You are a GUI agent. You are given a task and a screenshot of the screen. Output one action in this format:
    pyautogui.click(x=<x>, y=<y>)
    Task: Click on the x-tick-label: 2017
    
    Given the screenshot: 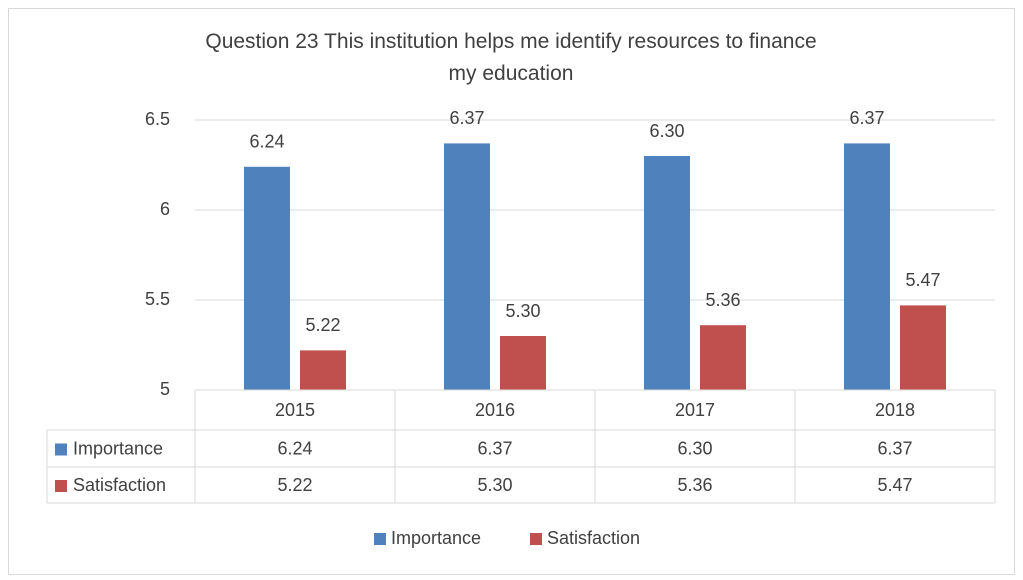 What is the action you would take?
    pyautogui.click(x=695, y=410)
    